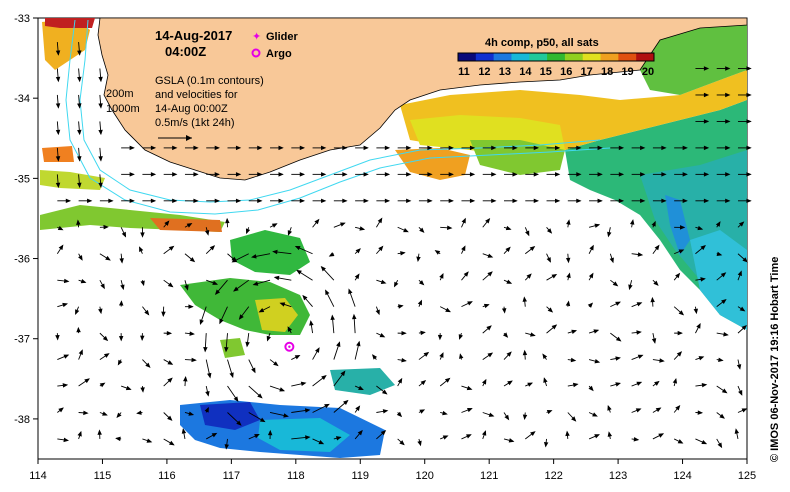 This screenshot has width=790, height=492. What do you see at coordinates (566, 72) in the screenshot?
I see `colorbar-tick-label: 16` at bounding box center [566, 72].